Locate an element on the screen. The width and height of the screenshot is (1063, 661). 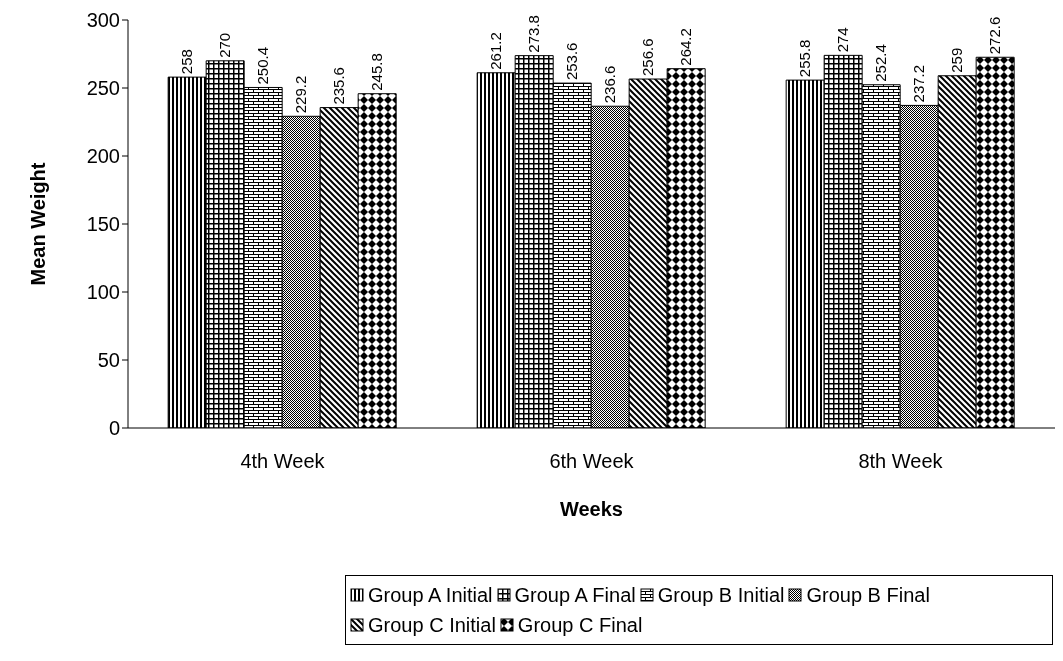
data-label: 253.6 is located at coordinates (572, 61).